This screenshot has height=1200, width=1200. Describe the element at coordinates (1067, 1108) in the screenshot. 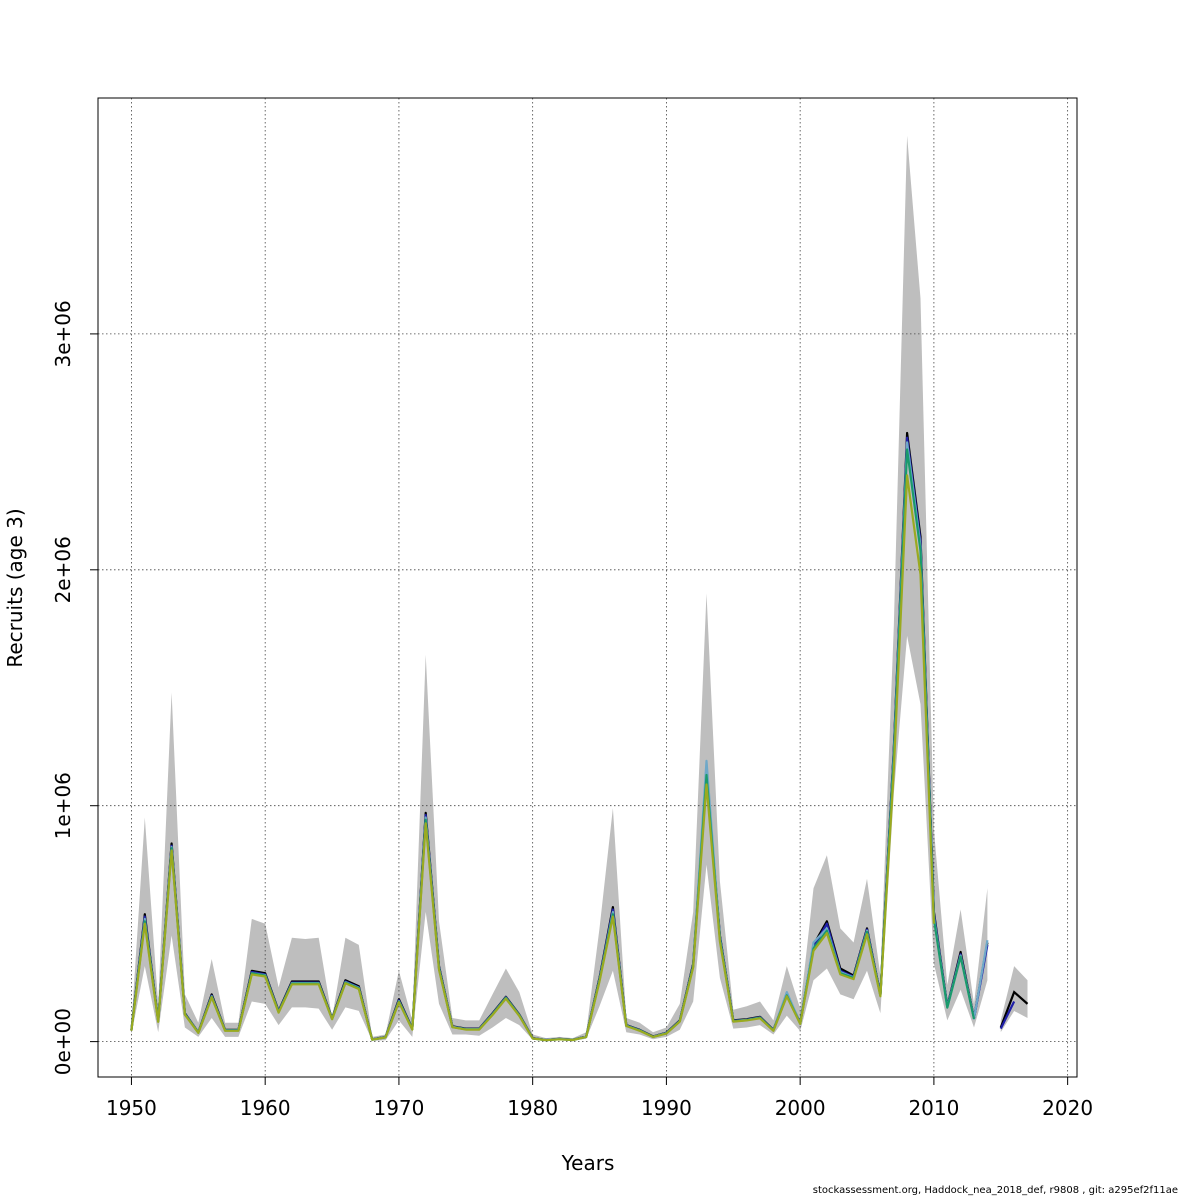

I see `x-tick-label: 2020` at that location.